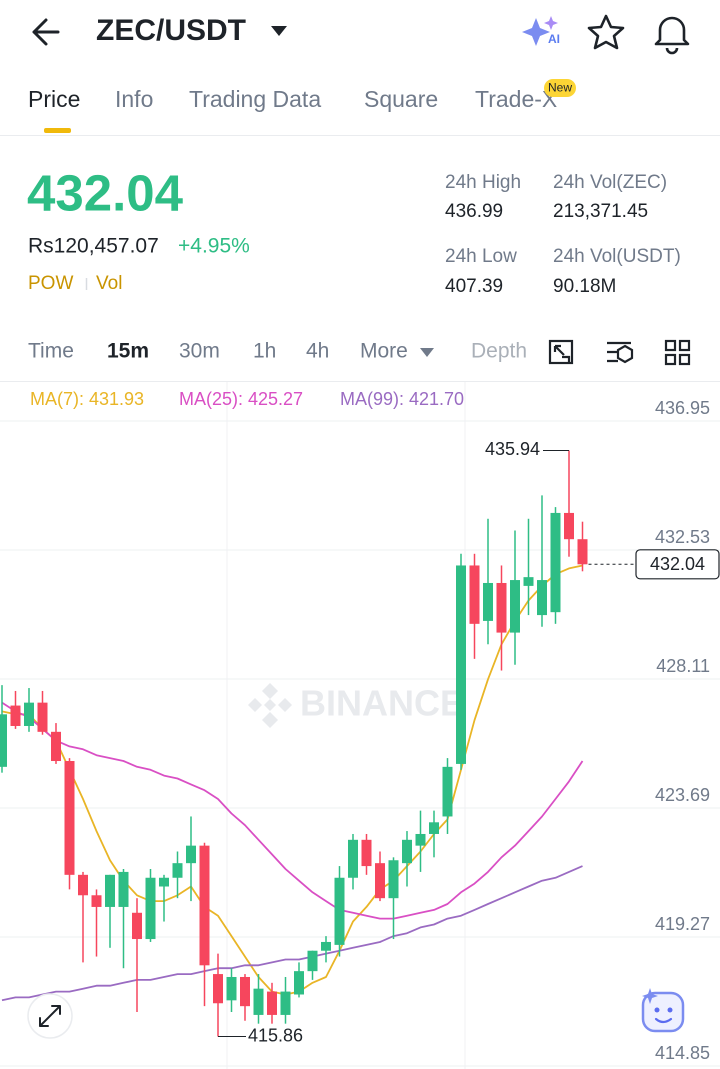  What do you see at coordinates (93, 246) in the screenshot?
I see `fiat-price: Rs120,457.07` at bounding box center [93, 246].